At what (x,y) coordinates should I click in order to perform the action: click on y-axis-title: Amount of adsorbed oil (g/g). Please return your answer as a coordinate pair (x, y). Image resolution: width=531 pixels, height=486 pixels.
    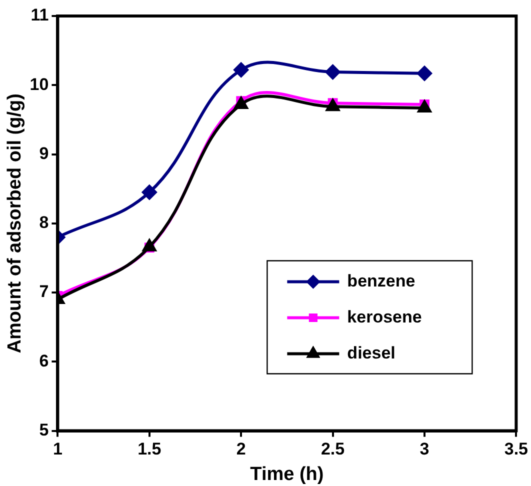
    Looking at the image, I should click on (15, 224).